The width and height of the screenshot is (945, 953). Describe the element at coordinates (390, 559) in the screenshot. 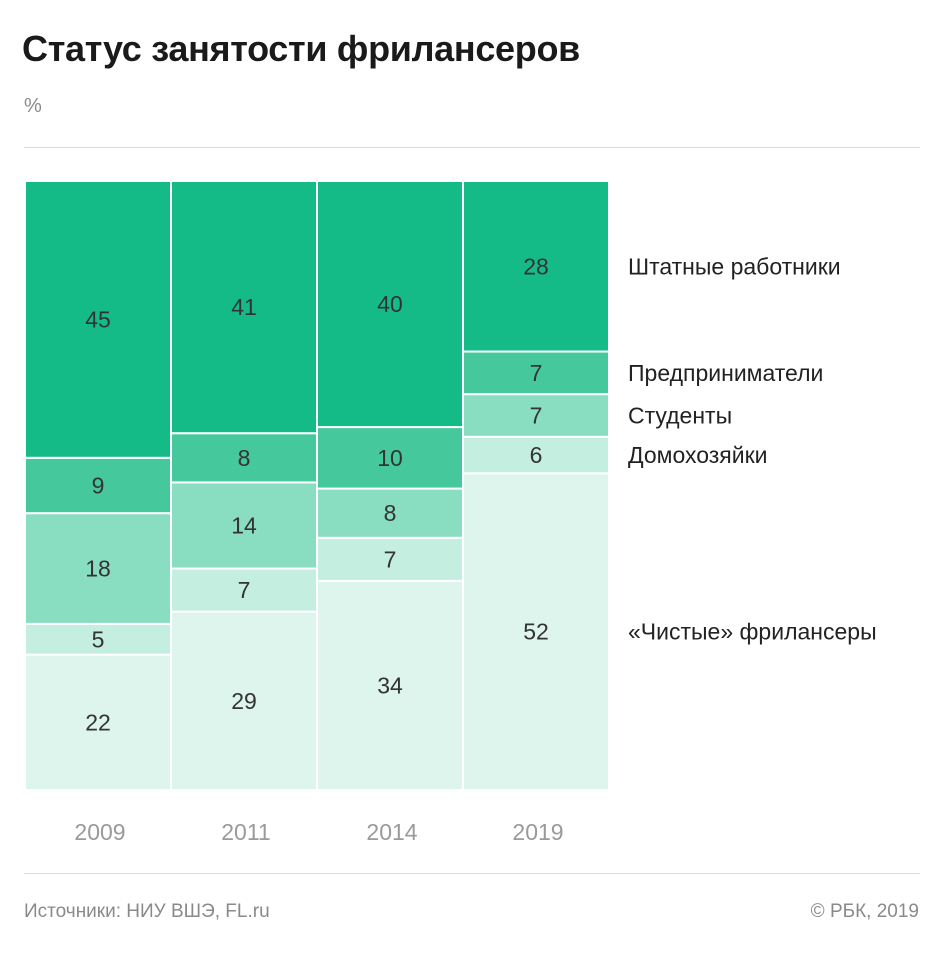

I see `data-label-2014-домохозяйки: 7` at that location.